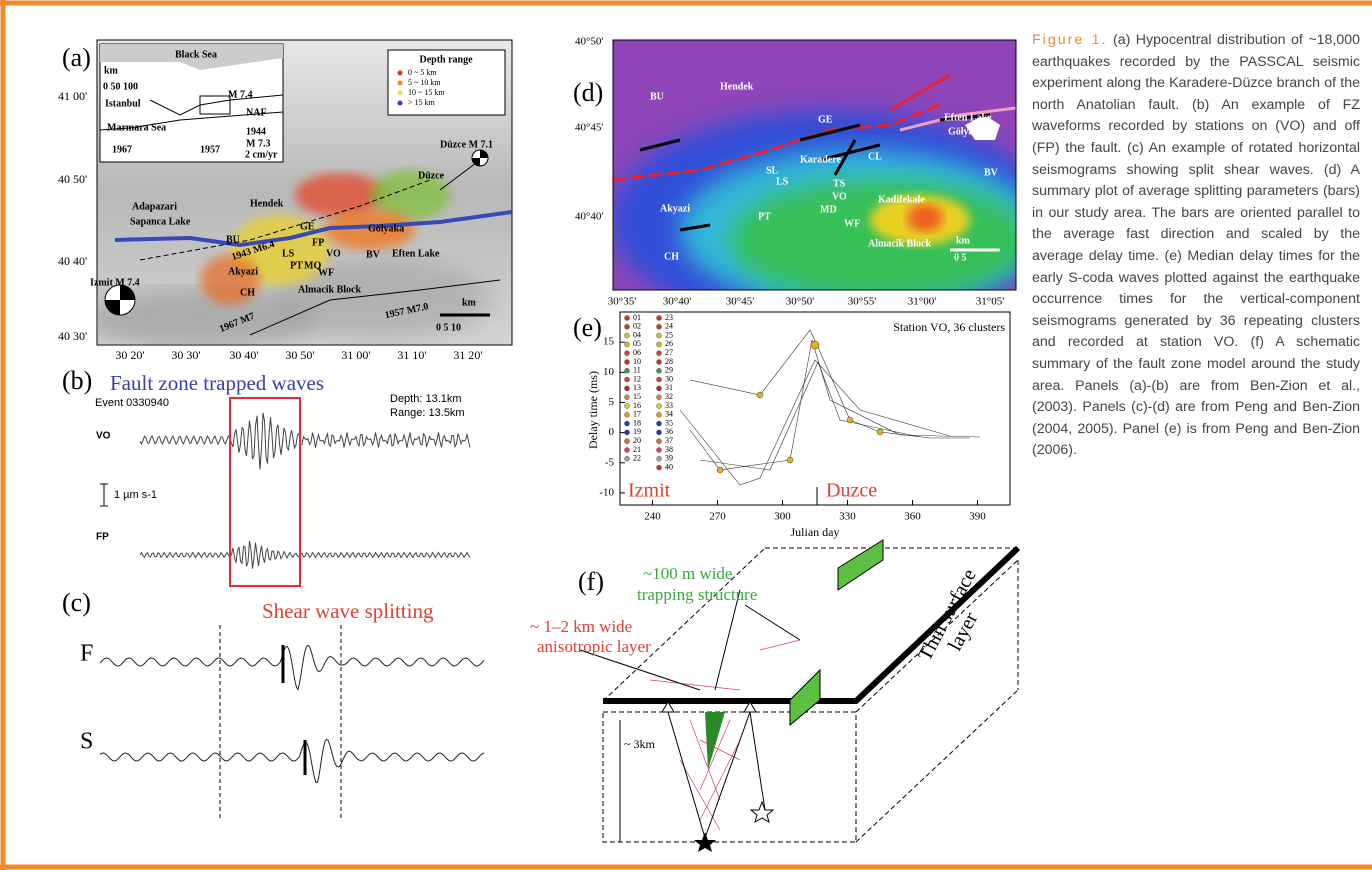 This screenshot has height=870, width=1372. I want to click on legend-entry: 34, so click(669, 414).